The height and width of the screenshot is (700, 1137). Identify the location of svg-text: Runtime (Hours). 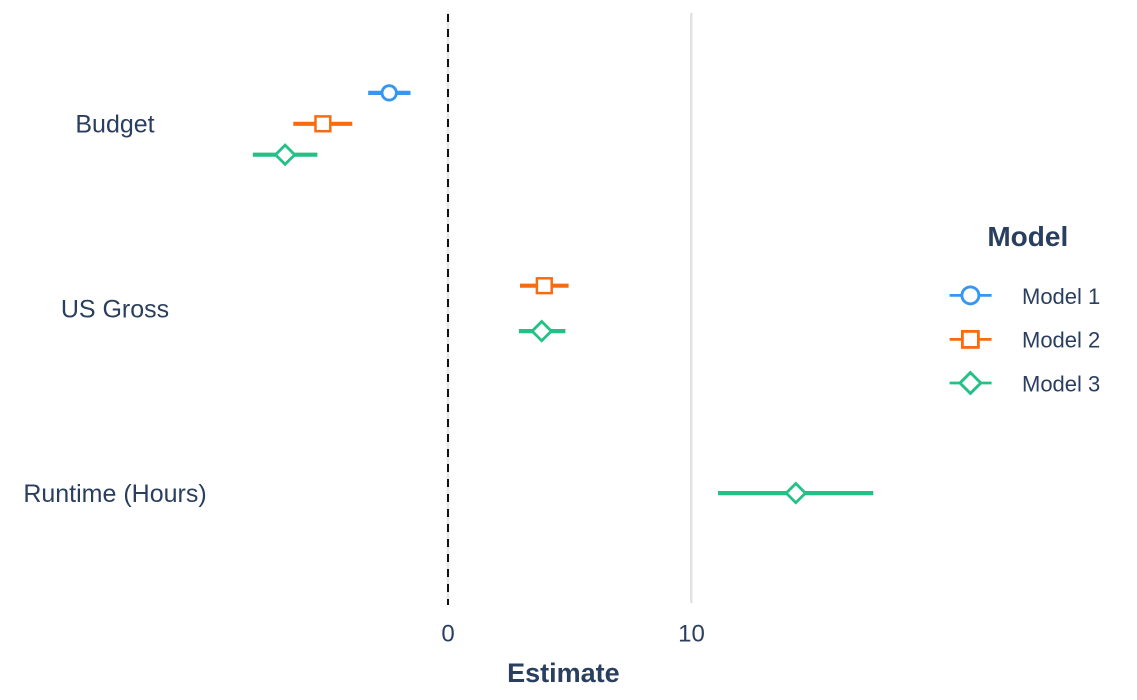
(114, 494).